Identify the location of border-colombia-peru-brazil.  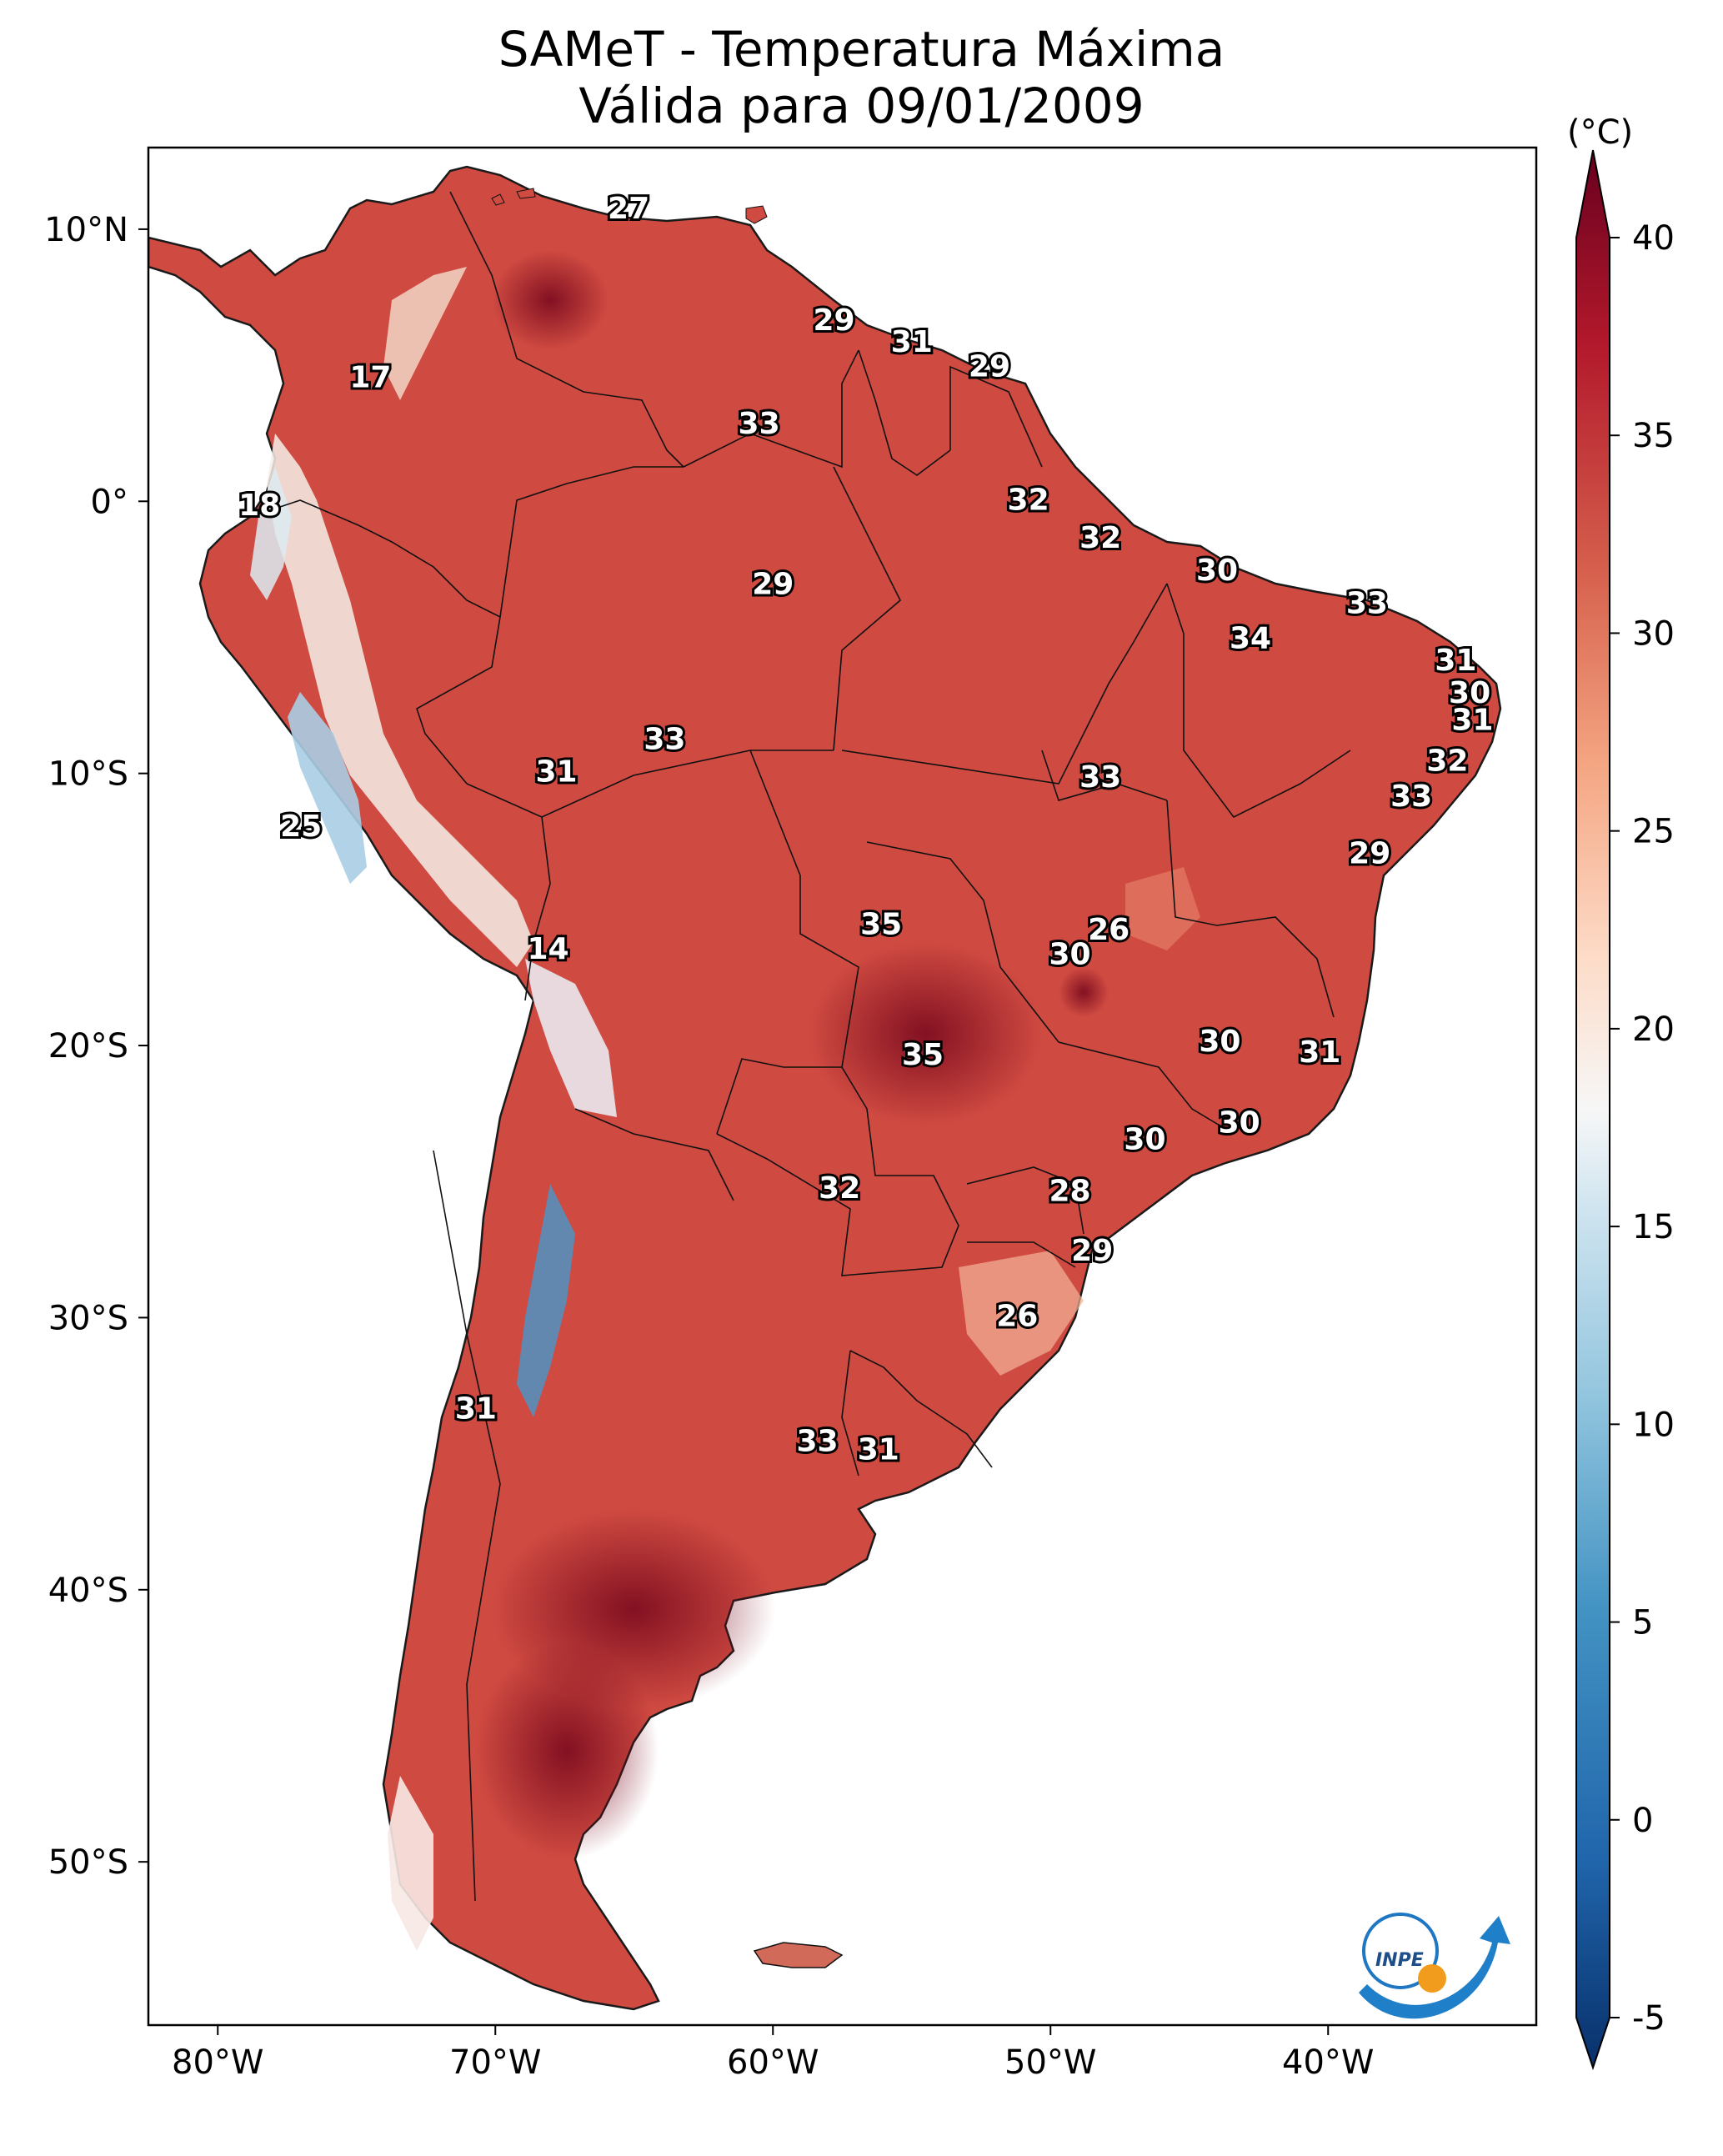
(591, 542).